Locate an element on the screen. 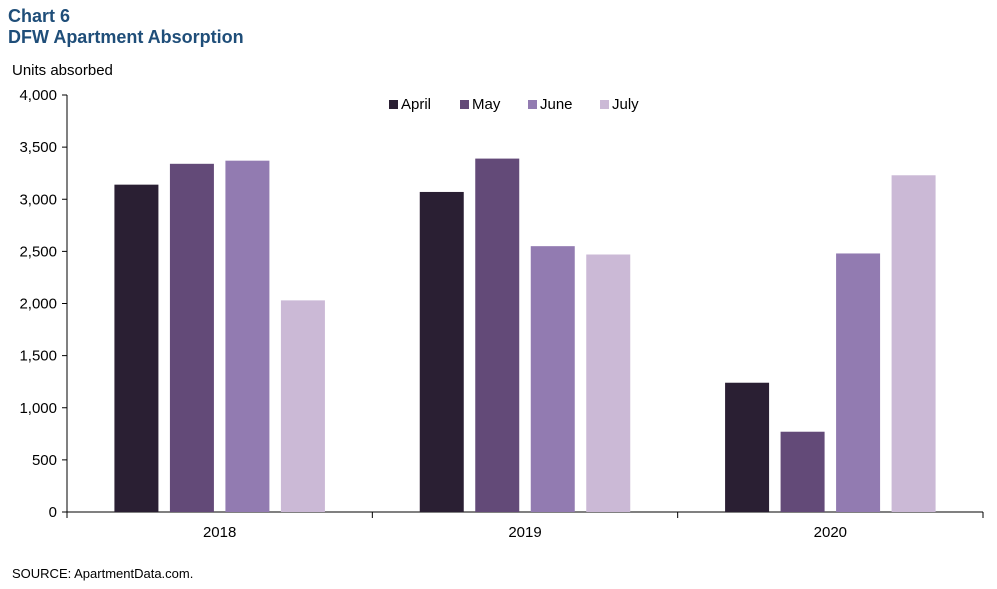  y-axis-label: Units absorbed is located at coordinates (62, 70).